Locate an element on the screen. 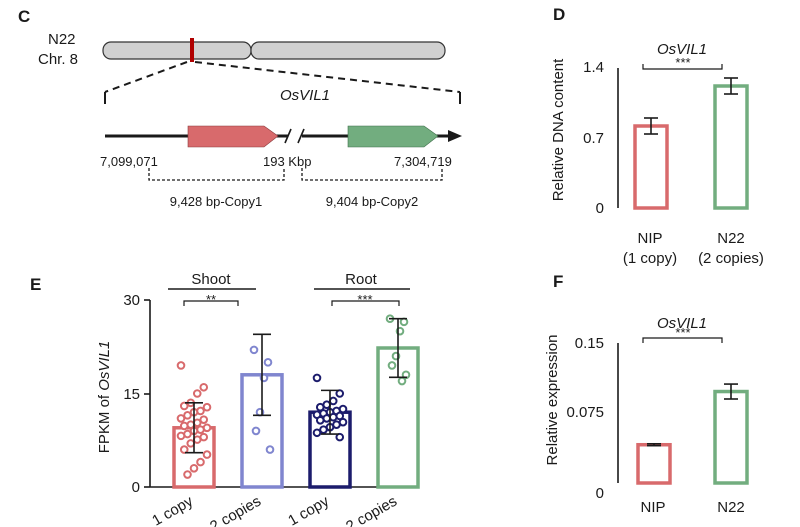 The height and width of the screenshot is (527, 800). panel-d-label: D is located at coordinates (559, 14).